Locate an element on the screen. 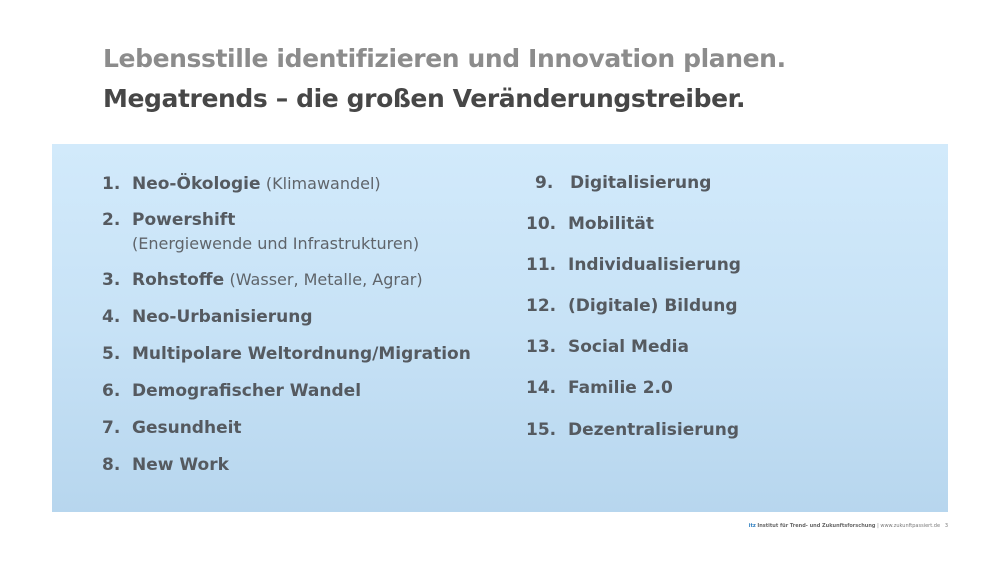 The height and width of the screenshot is (564, 1000). megatrend-item: 1. Neo-Ökologie (Klimawandel) is located at coordinates (241, 184).